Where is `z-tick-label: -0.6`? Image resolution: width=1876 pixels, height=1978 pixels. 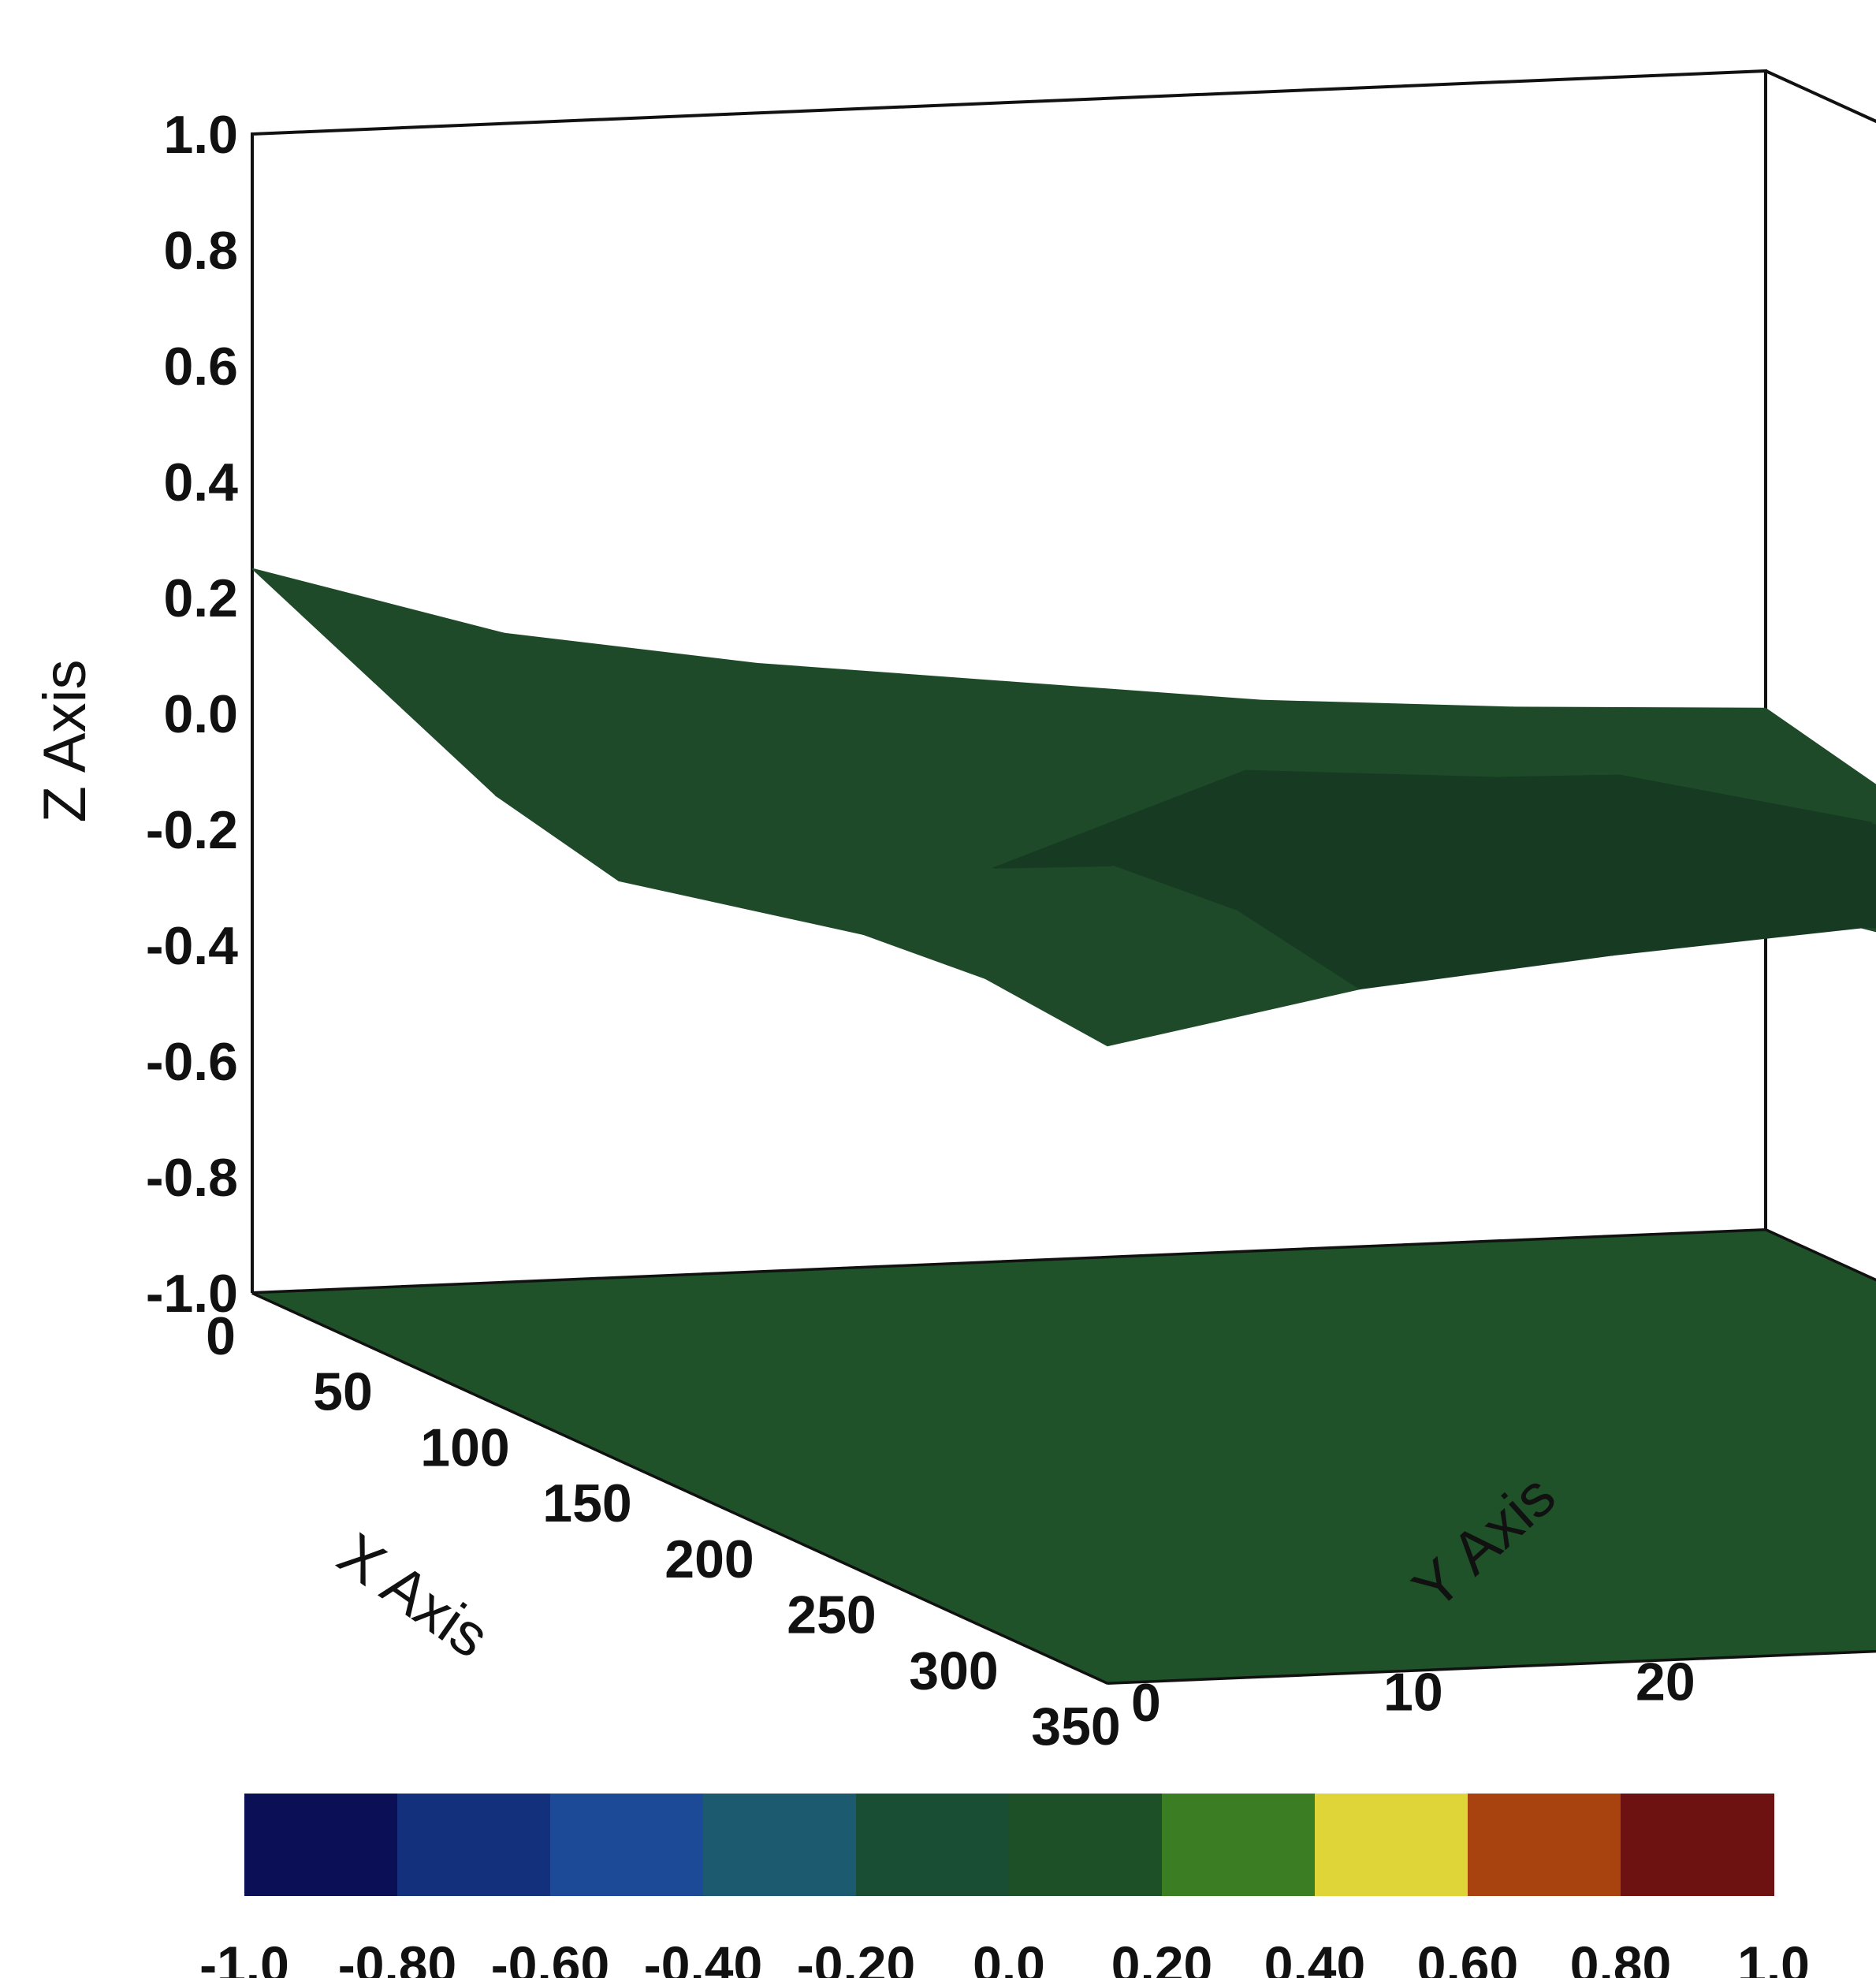
z-tick-label: -0.6 is located at coordinates (192, 1062).